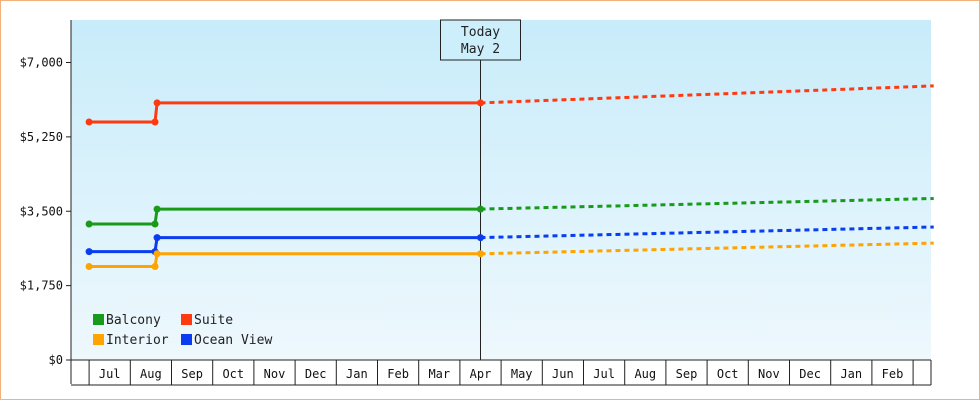 Image resolution: width=980 pixels, height=400 pixels. I want to click on series-suite, so click(509, 105).